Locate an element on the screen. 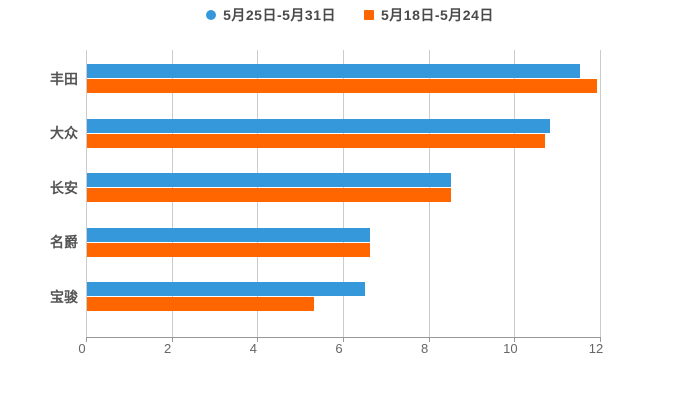 This screenshot has width=700, height=400. legend-label: 5月25日-5月31日 is located at coordinates (279, 15).